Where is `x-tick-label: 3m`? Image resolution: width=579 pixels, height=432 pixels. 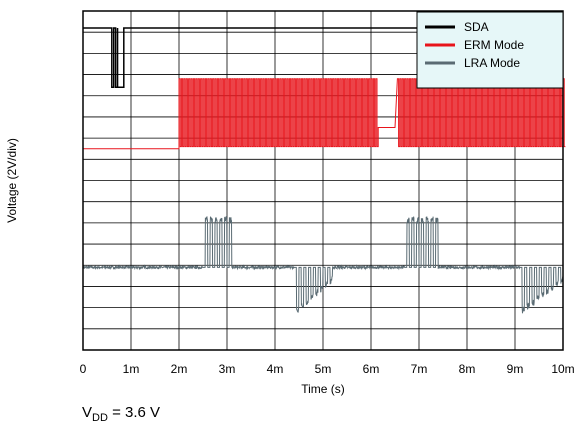 x-tick-label: 3m is located at coordinates (227, 369).